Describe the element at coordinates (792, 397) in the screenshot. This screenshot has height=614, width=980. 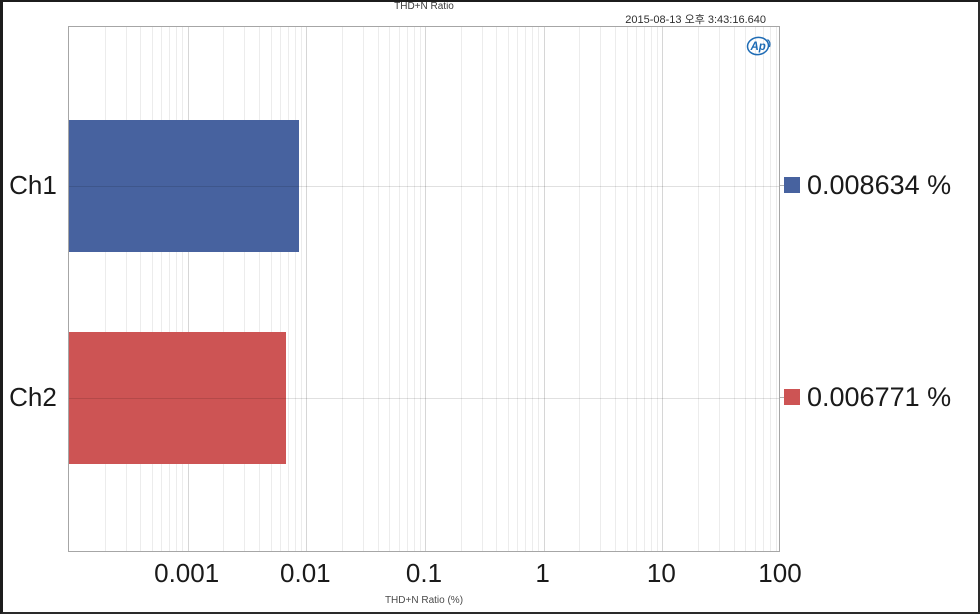
I see `legend-swatch-ch2` at that location.